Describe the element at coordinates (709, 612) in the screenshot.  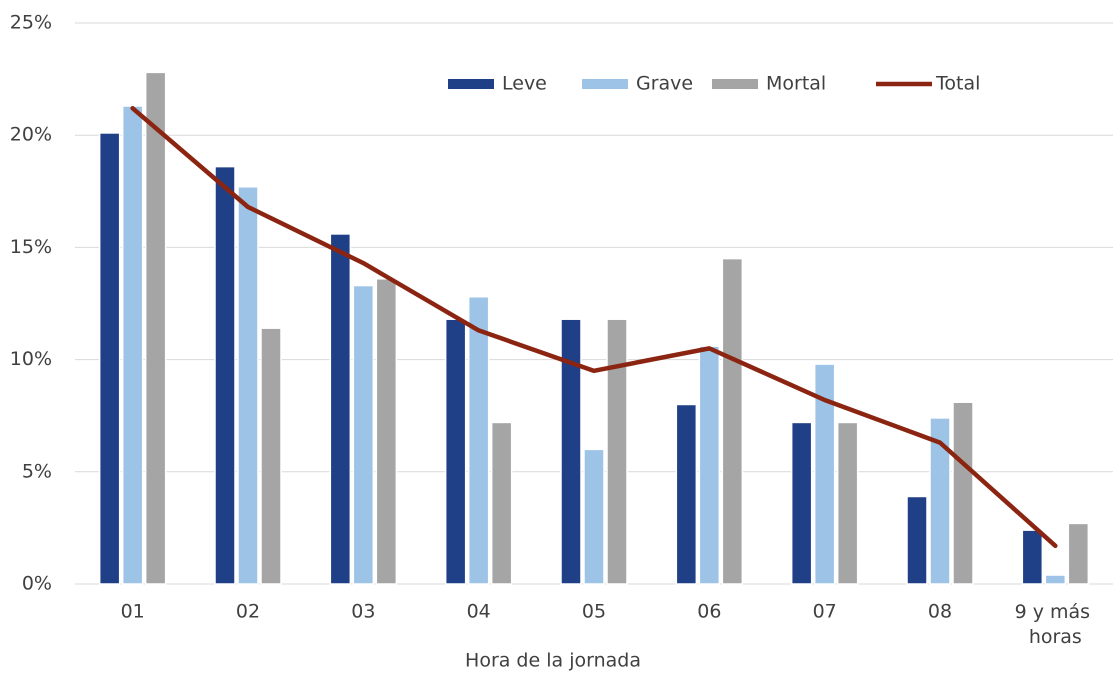
I see `x-tick-label: 06` at that location.